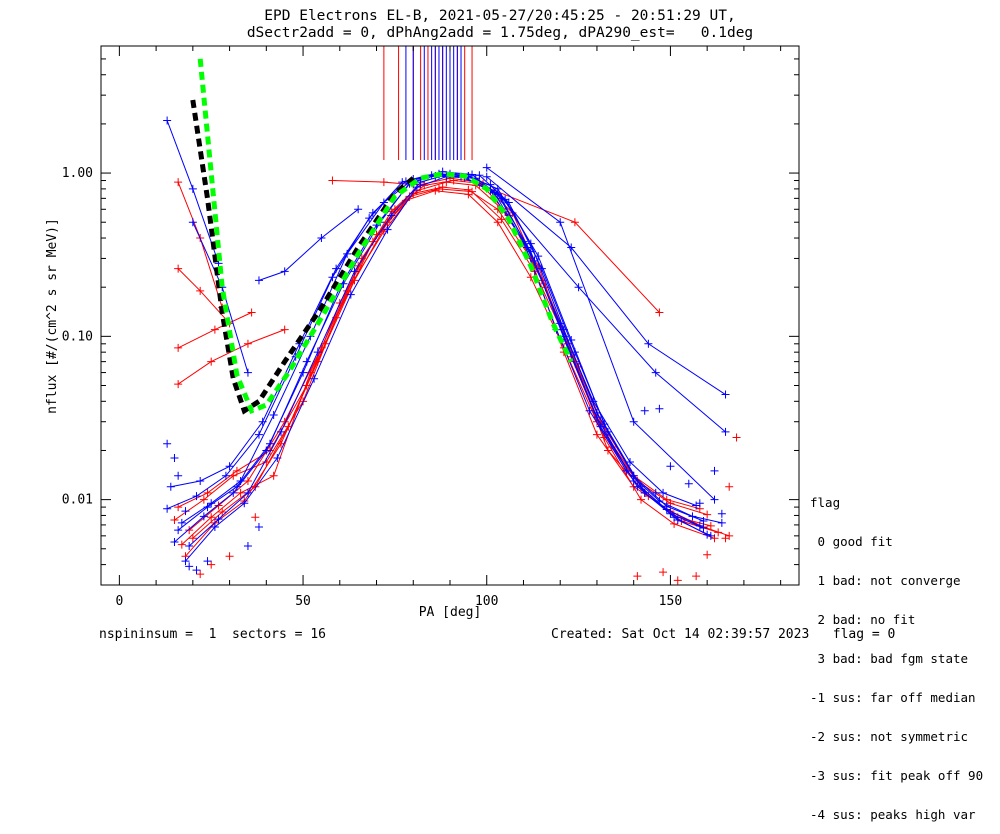 Image resolution: width=1000 pixels, height=834 pixels. Describe the element at coordinates (52, 316) in the screenshot. I see `y-axis-label: nflux [#/(cm^2 s sr MeV)]` at that location.